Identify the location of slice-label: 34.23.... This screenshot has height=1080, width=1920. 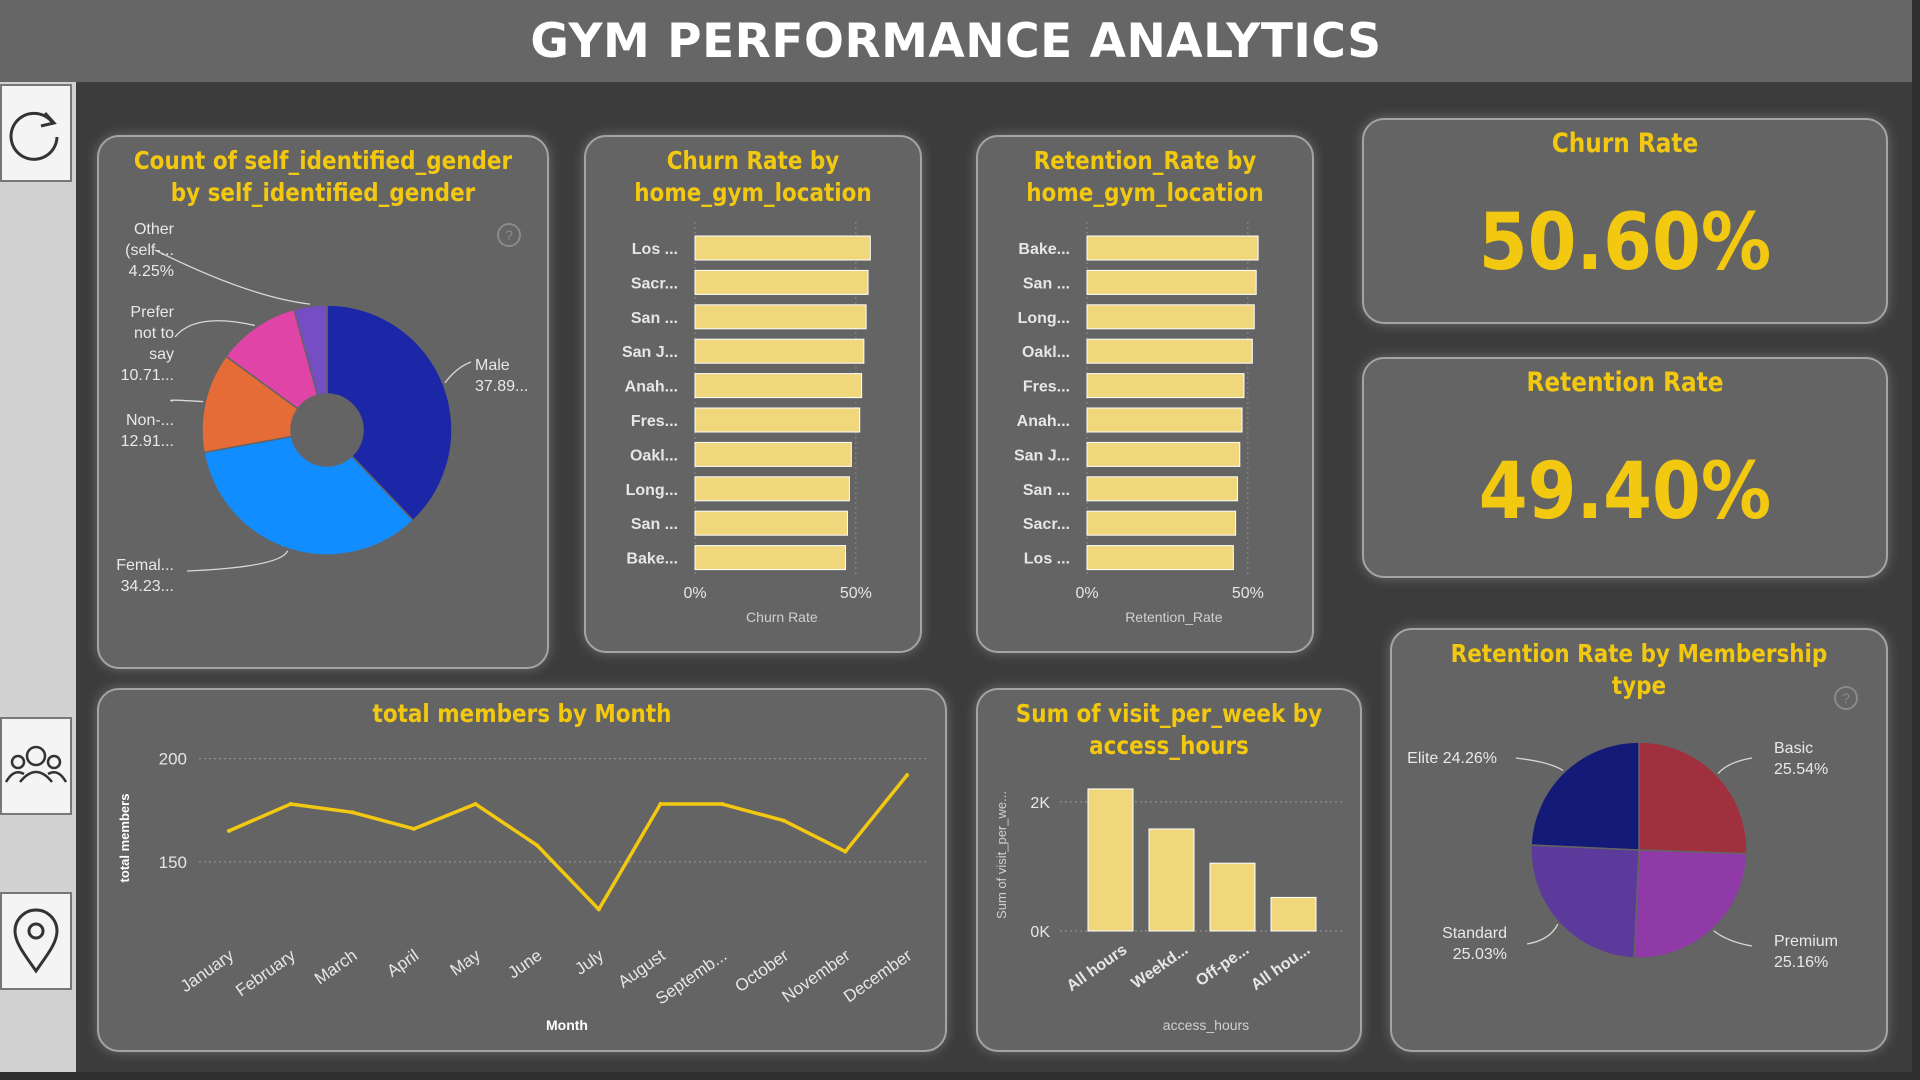
(147, 586).